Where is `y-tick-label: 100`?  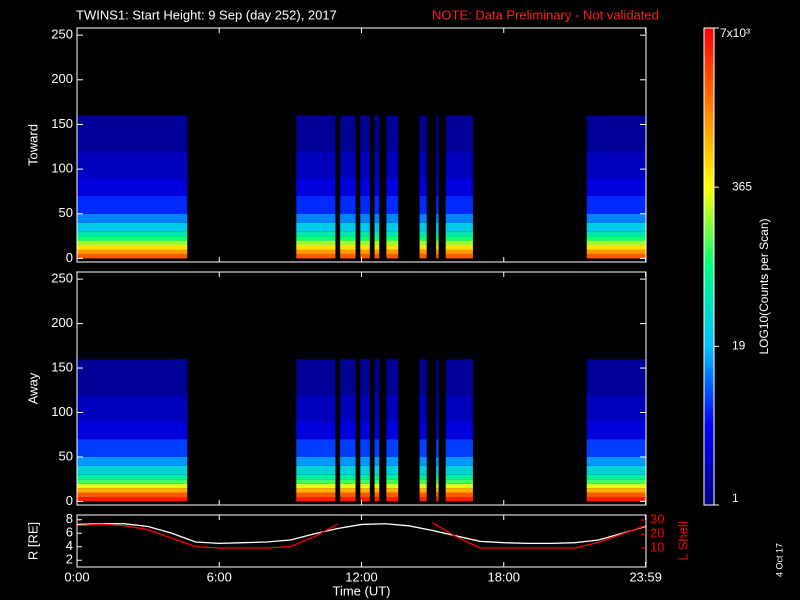
y-tick-label: 100 is located at coordinates (62, 411).